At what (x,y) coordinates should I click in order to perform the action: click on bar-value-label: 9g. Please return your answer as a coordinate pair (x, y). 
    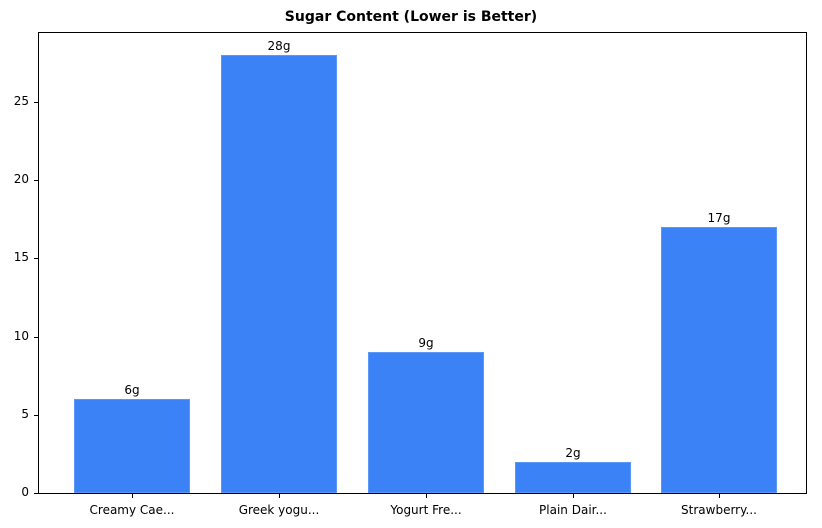
    Looking at the image, I should click on (426, 343).